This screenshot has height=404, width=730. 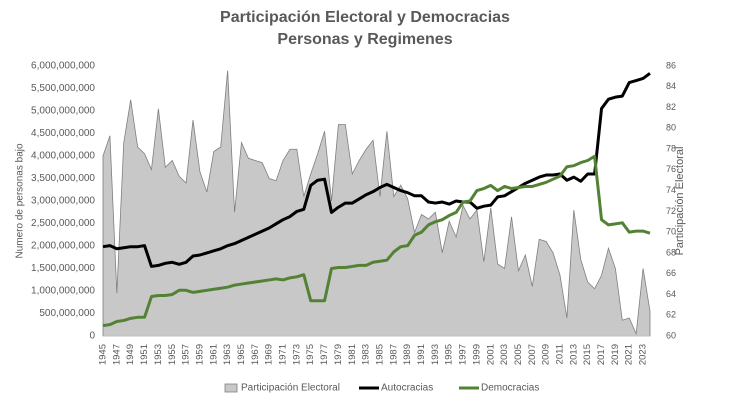 What do you see at coordinates (629, 354) in the screenshot?
I see `x-tick-label: 2021` at bounding box center [629, 354].